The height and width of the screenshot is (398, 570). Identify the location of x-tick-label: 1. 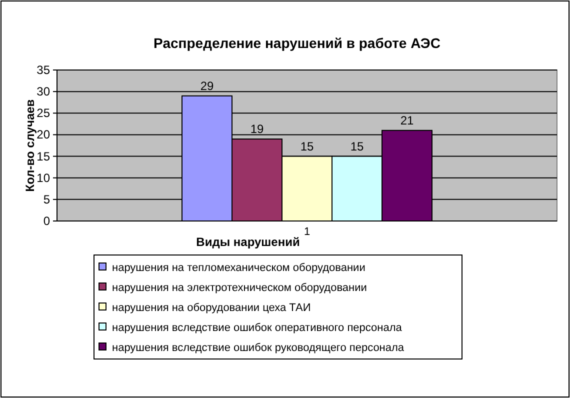
(307, 232).